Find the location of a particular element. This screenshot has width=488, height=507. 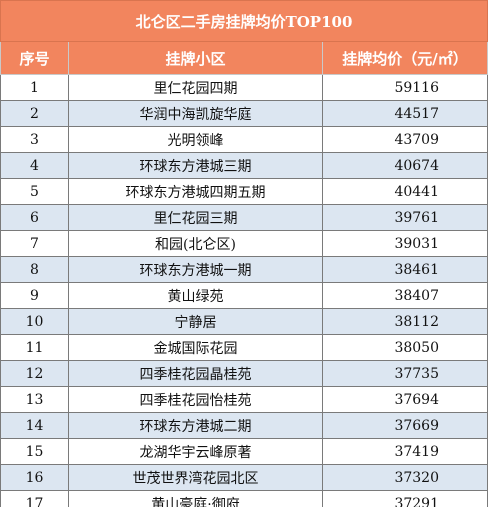

table-row: 15 龙湖华宇云峰原著 37419 is located at coordinates (244, 451).